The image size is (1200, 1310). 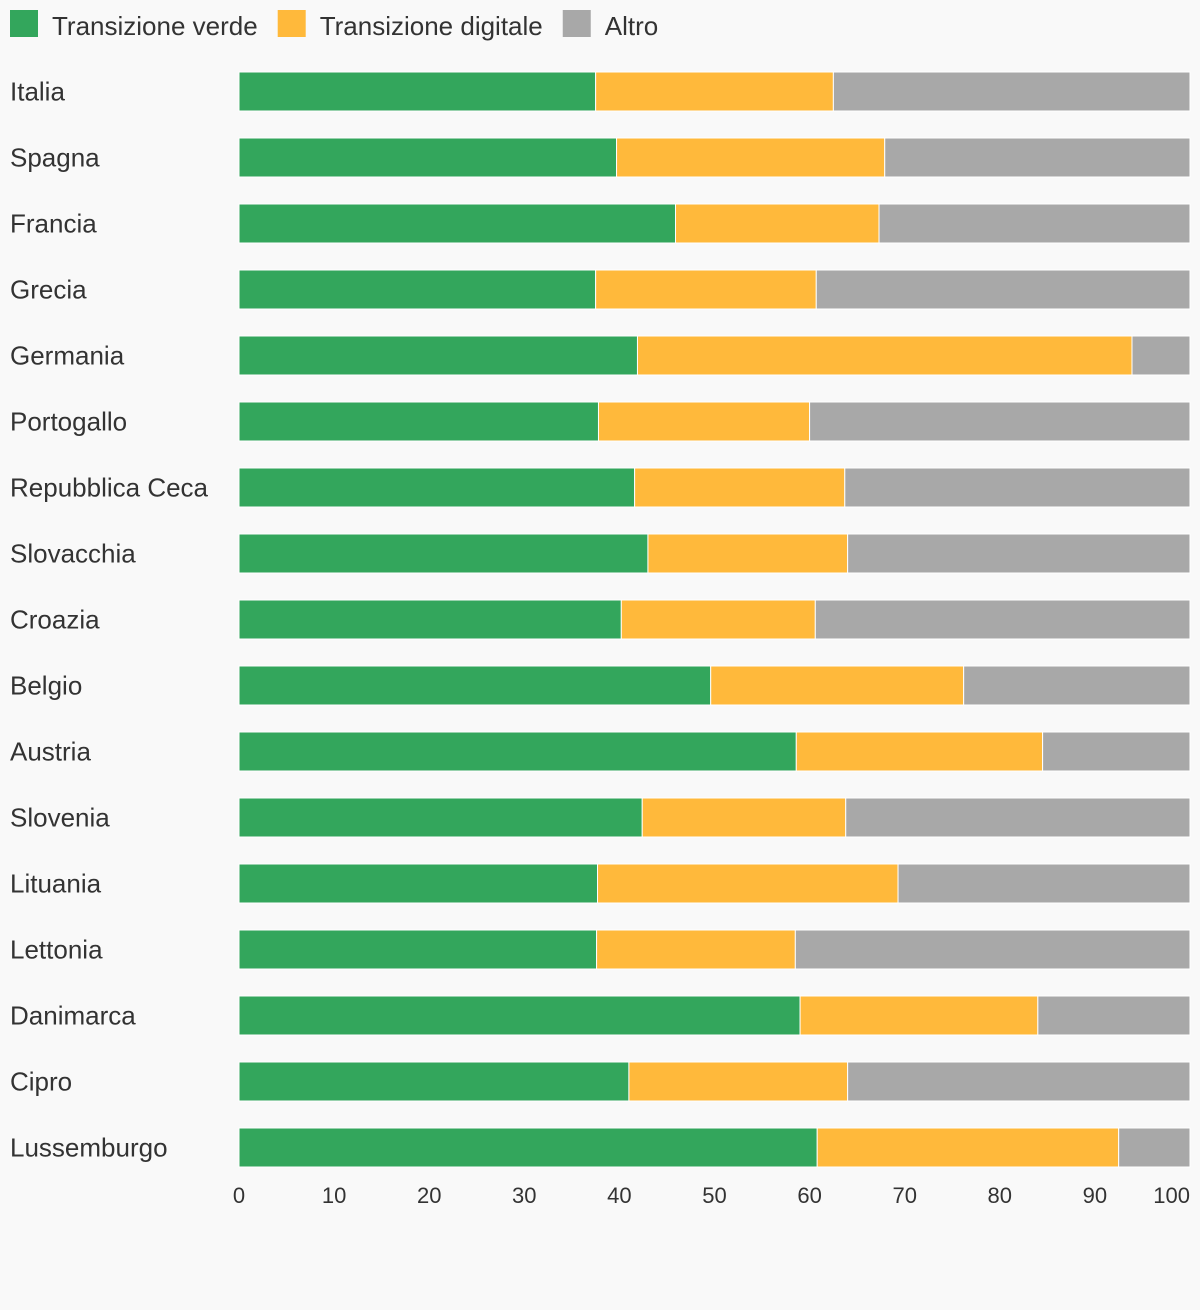 What do you see at coordinates (1171, 1195) in the screenshot?
I see `x-tick-label-10: 100` at bounding box center [1171, 1195].